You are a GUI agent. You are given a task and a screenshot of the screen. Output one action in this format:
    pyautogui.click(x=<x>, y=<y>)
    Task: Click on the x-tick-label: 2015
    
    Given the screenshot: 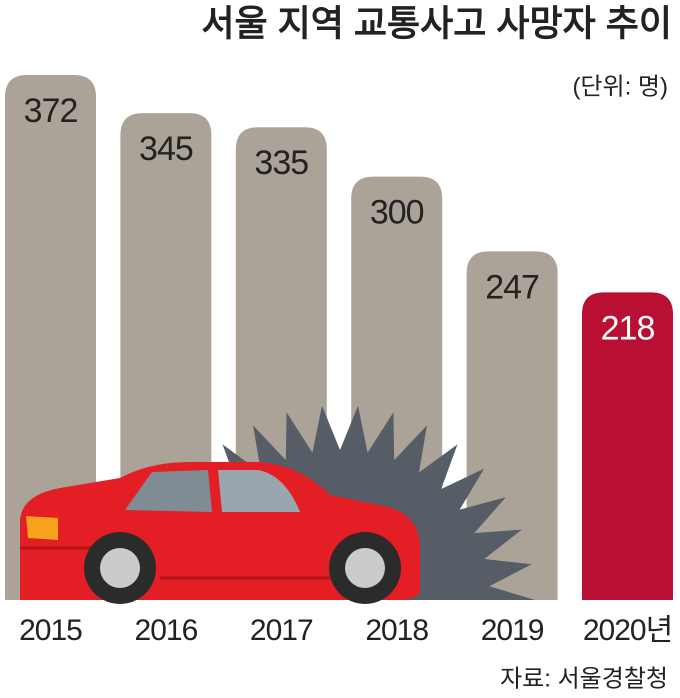 What is the action you would take?
    pyautogui.click(x=50, y=630)
    